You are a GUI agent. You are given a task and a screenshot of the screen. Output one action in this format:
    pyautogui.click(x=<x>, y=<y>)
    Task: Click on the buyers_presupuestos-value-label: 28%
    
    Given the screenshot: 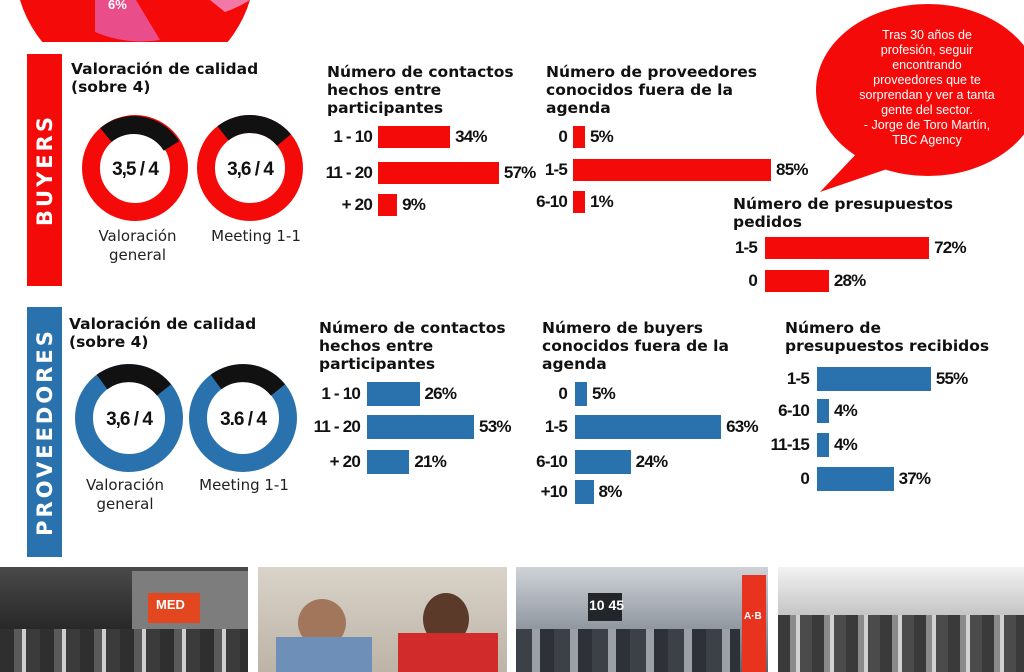 What is the action you would take?
    pyautogui.click(x=849, y=280)
    